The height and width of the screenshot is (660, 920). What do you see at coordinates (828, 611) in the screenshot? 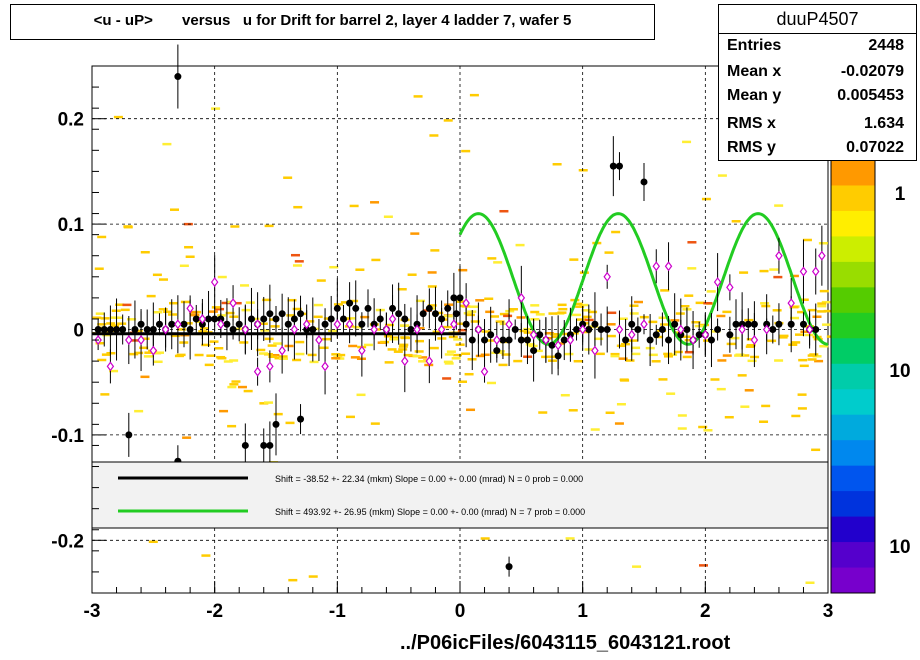
I see `x-tick-label: 3` at bounding box center [828, 611].